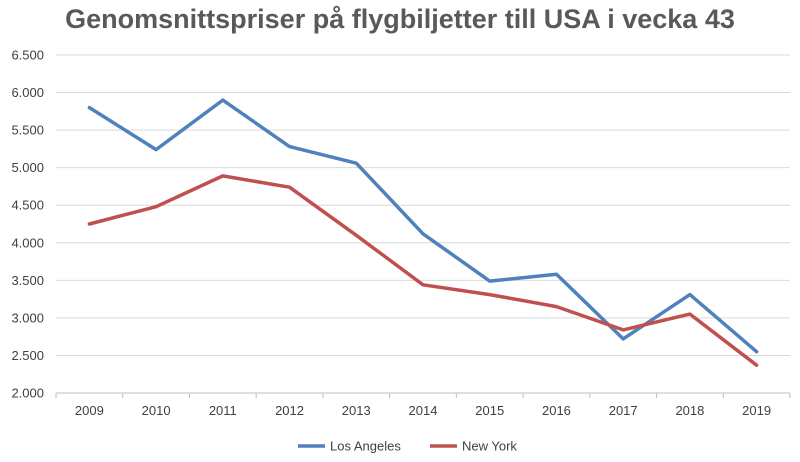  Describe the element at coordinates (27, 205) in the screenshot. I see `y-tick-label: 4.500` at that location.